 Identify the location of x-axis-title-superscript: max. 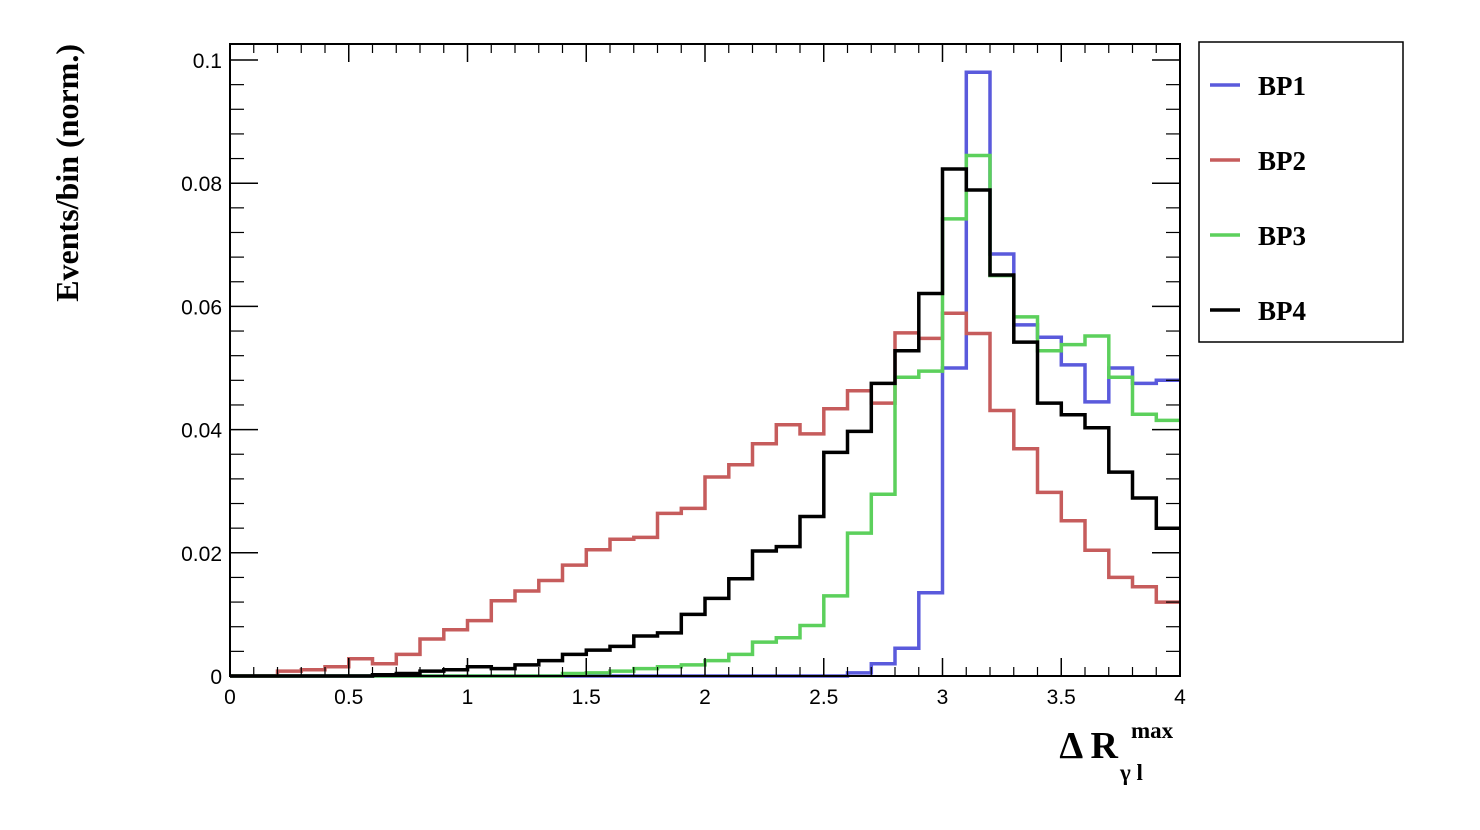
(1152, 730).